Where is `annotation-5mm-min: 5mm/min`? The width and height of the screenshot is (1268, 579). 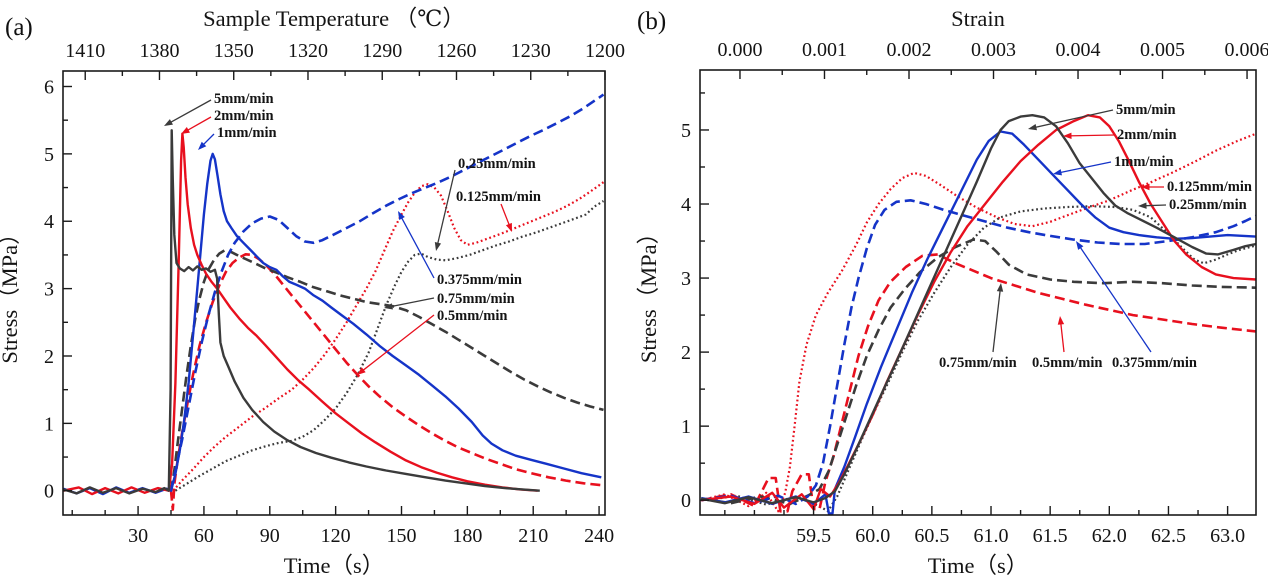
annotation-5mm-min: 5mm/min is located at coordinates (219, 108).